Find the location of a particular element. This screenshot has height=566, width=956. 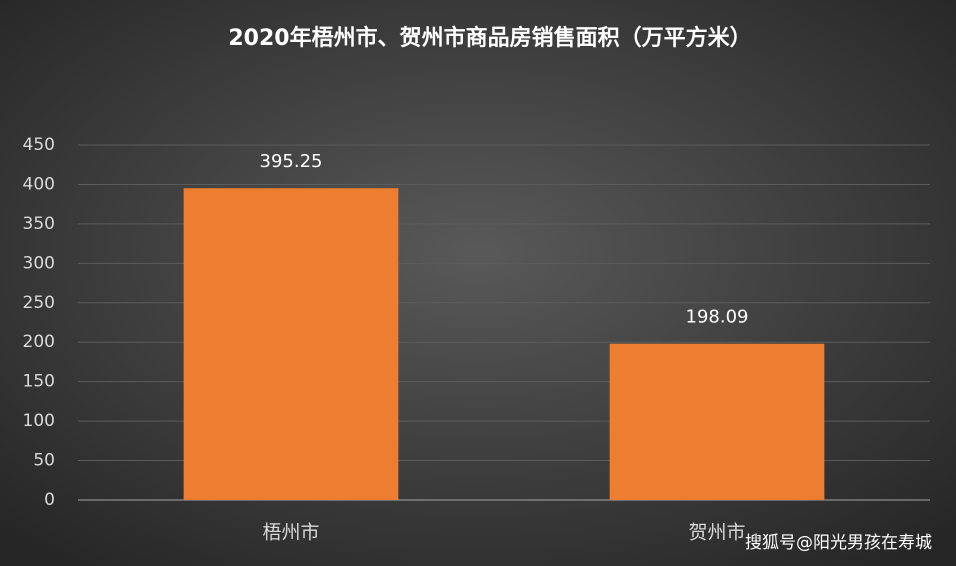

y-tick-label: 50 is located at coordinates (44, 461).